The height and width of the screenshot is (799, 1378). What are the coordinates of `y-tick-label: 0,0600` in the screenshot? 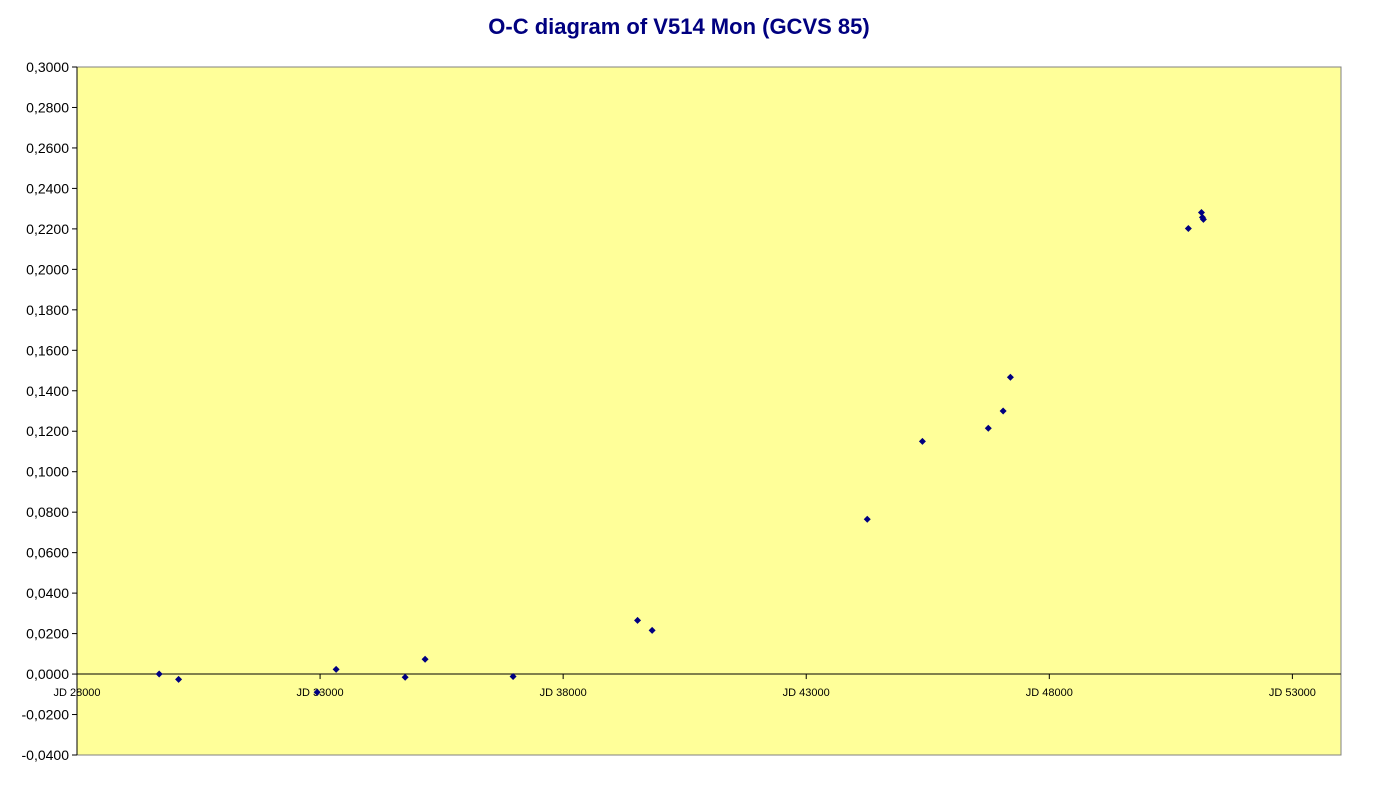 It's located at (47, 553).